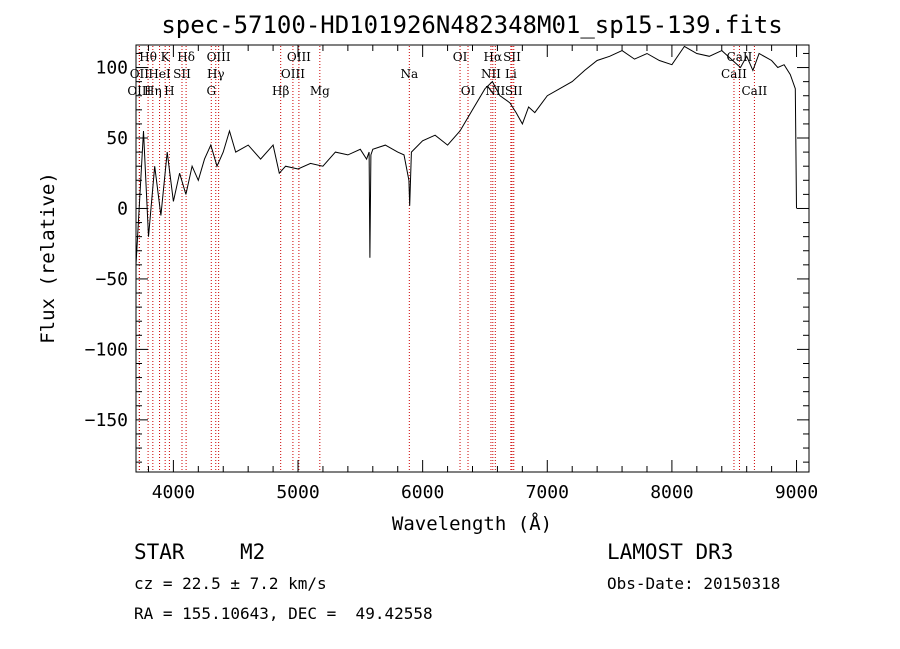 The image size is (900, 649). I want to click on spectral-line-label: Hη, so click(153, 91).